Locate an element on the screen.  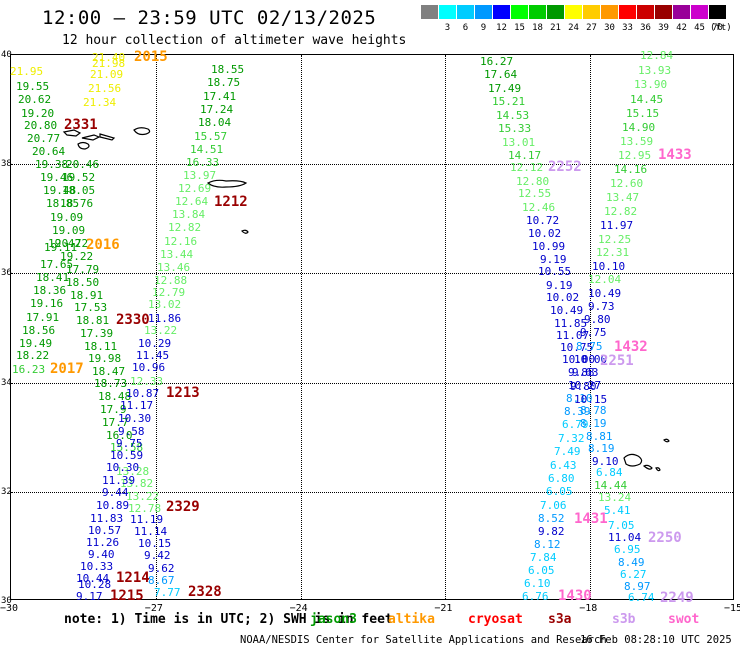
wave-height-value: 10.27 is located at coordinates (585, 385).